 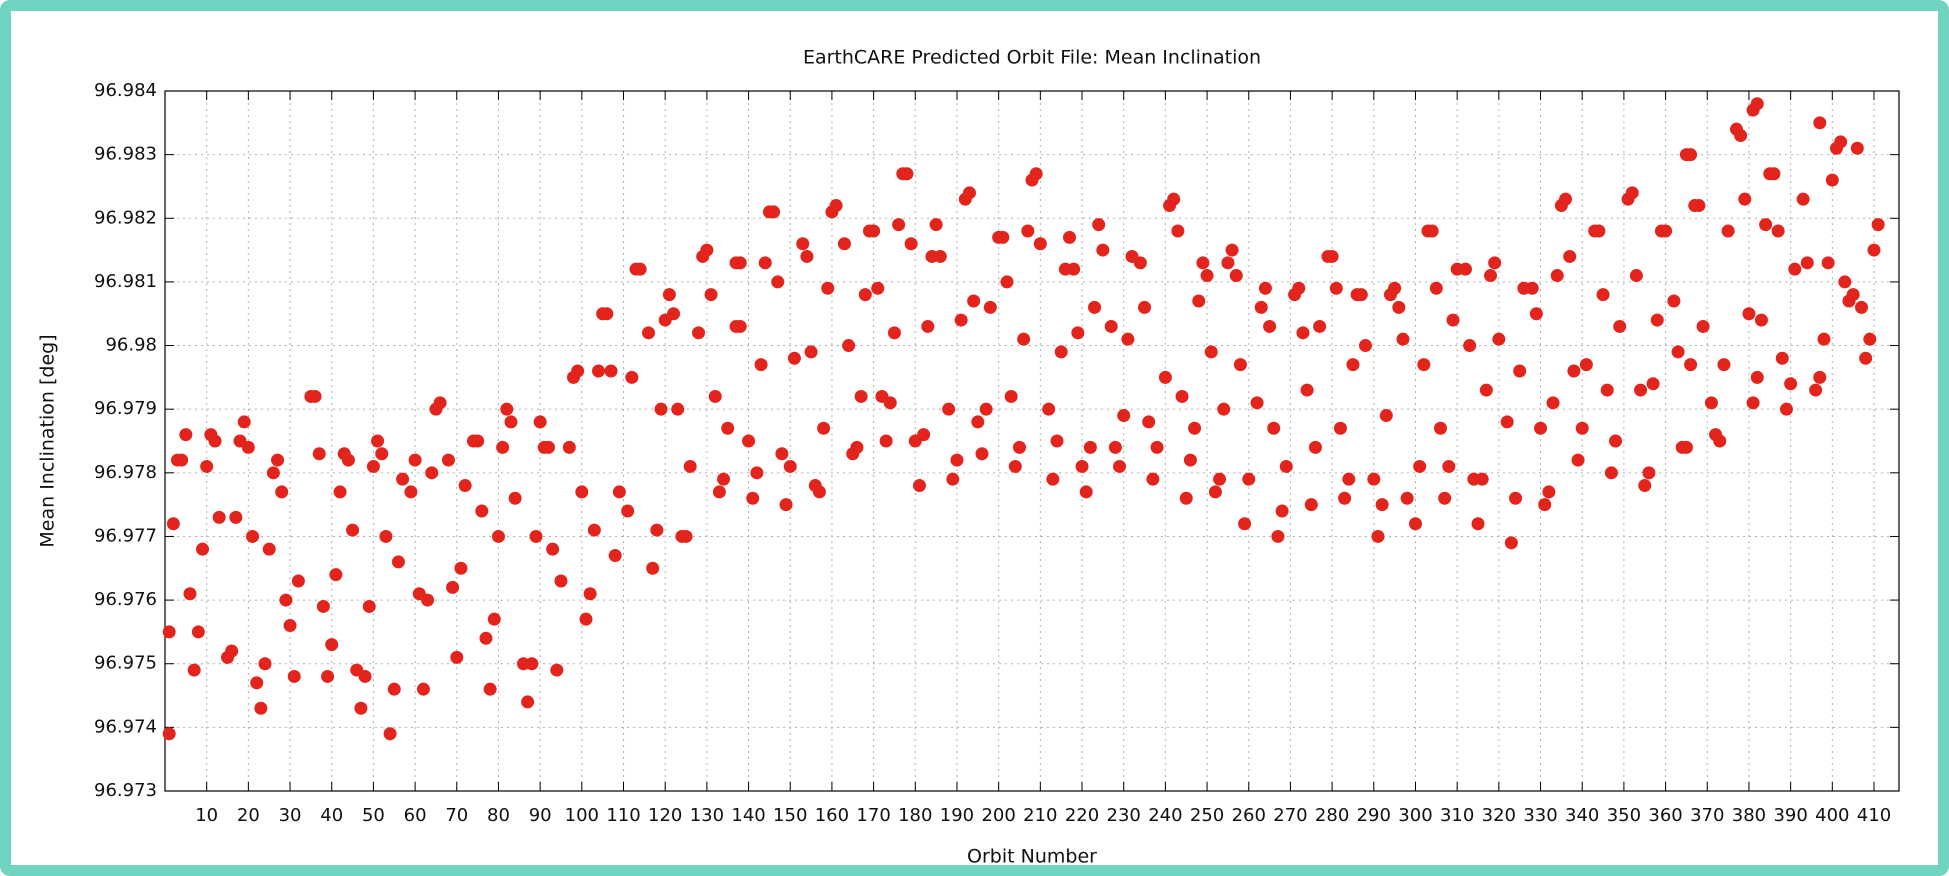 I want to click on x-tick-label: 140, so click(x=748, y=815).